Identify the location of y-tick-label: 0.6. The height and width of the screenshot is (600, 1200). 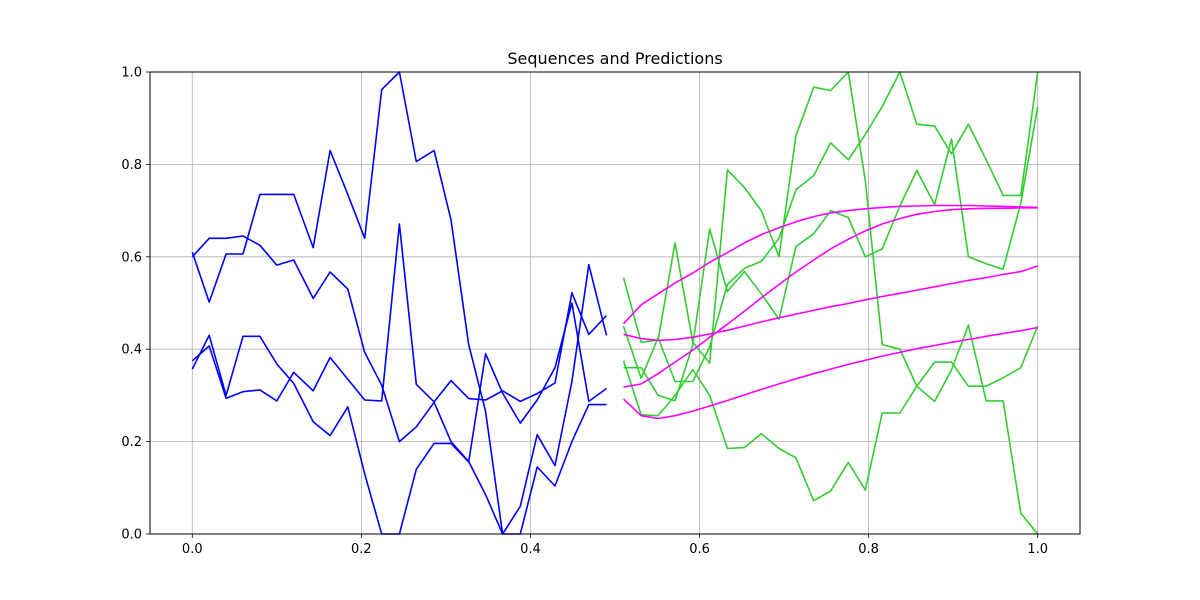
(131, 257).